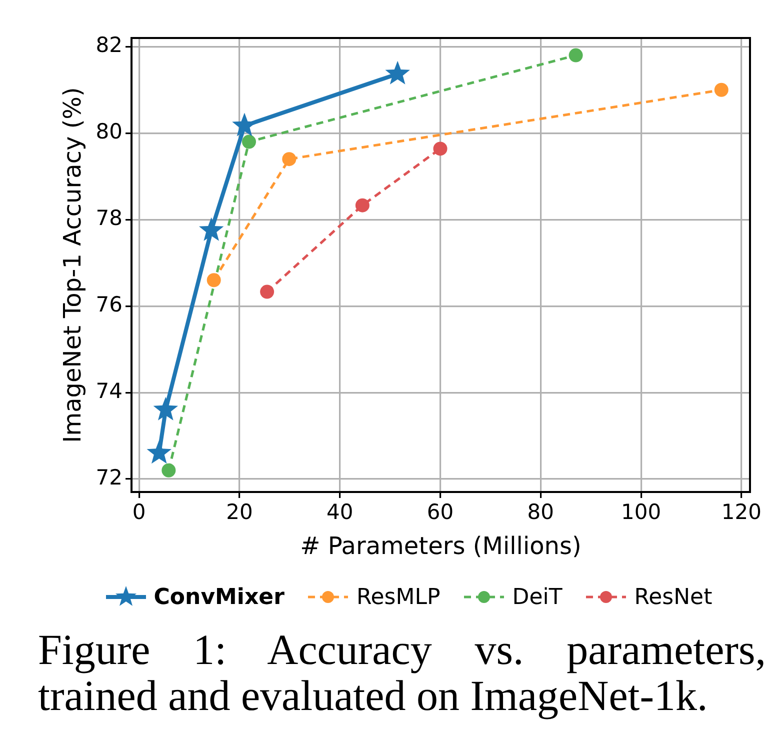 This screenshot has width=776, height=746. I want to click on caption: Figure 1: Accuracy vs. parameters, trained and evaluated on ImageNet-1k., so click(402, 673).